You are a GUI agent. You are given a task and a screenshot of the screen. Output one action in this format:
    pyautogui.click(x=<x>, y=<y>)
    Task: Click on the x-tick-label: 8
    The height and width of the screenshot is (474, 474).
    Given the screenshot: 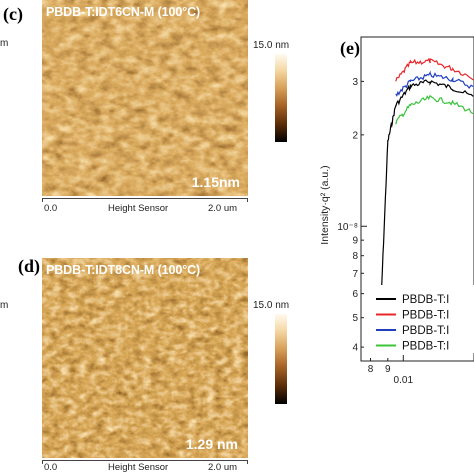 What is the action you would take?
    pyautogui.click(x=371, y=369)
    